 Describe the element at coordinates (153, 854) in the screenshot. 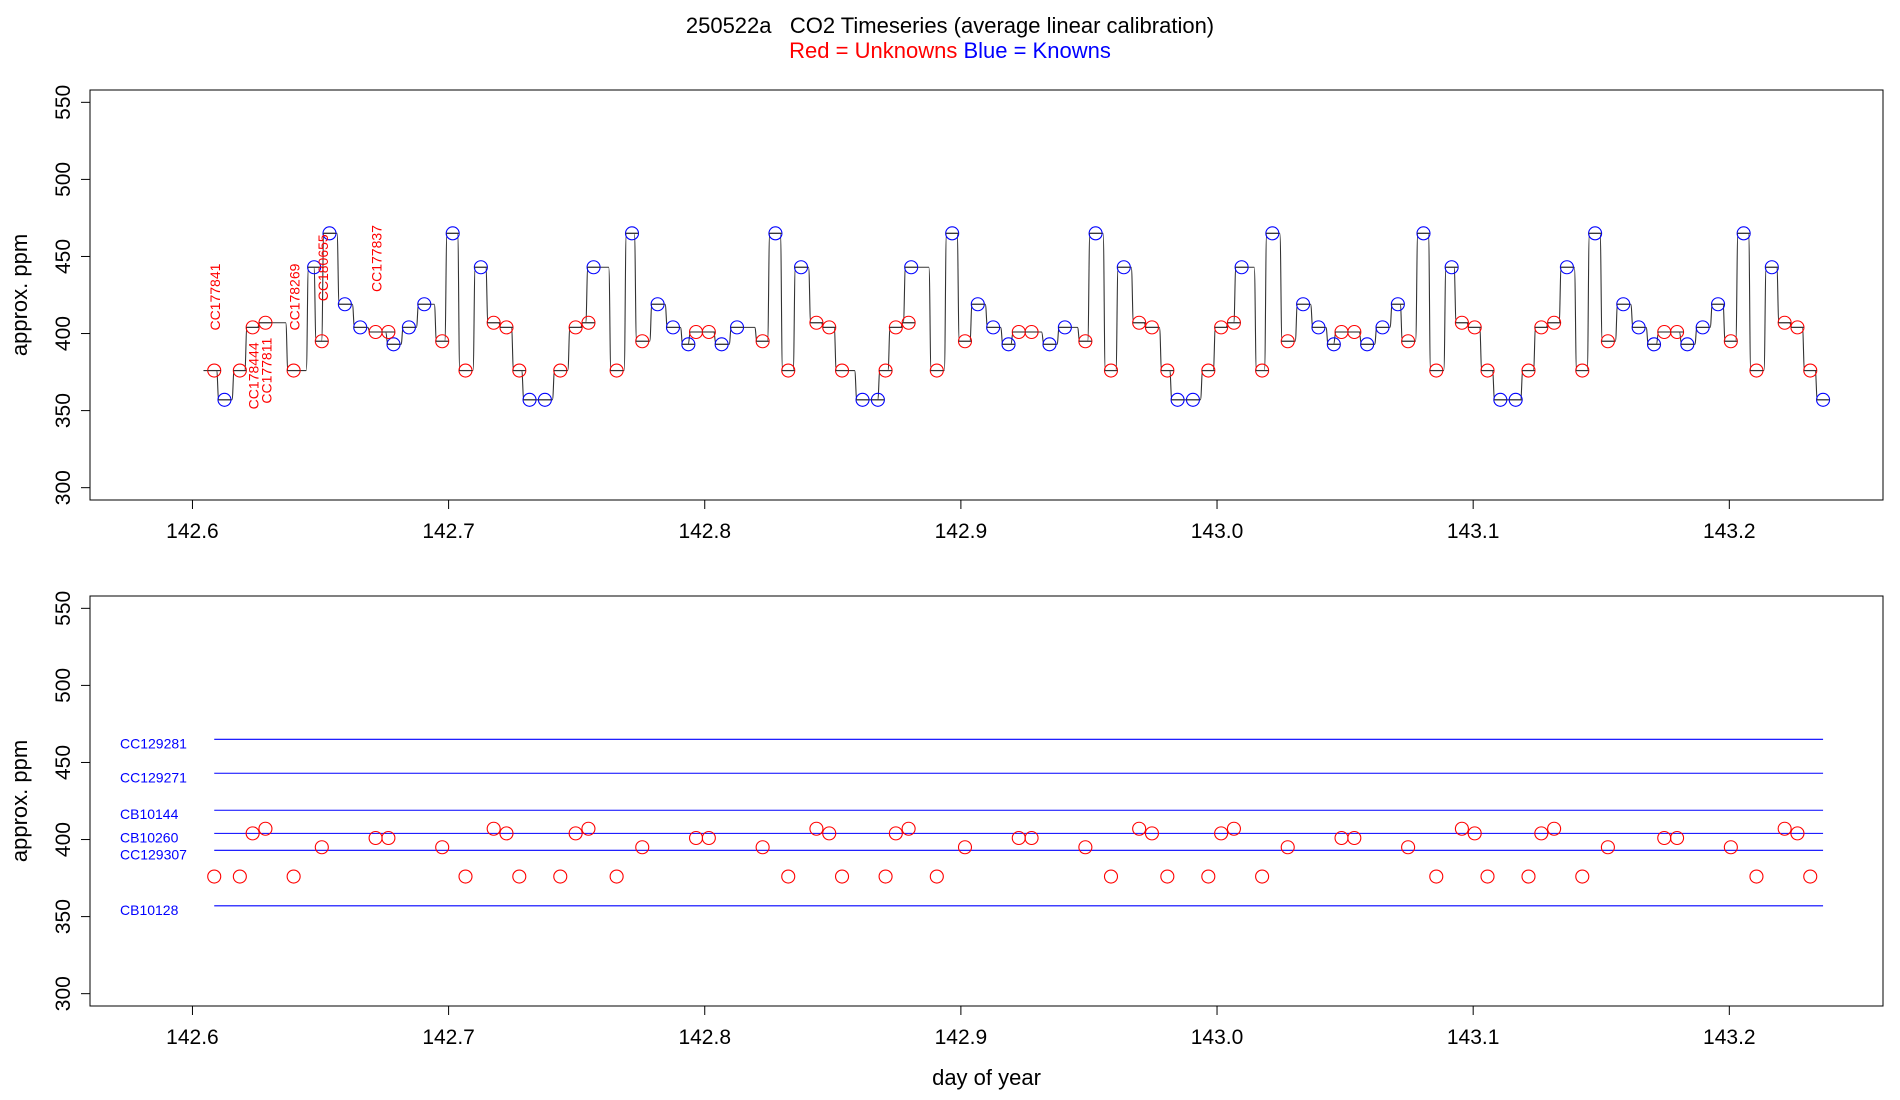

I see `reference-line-label: CC129307` at that location.